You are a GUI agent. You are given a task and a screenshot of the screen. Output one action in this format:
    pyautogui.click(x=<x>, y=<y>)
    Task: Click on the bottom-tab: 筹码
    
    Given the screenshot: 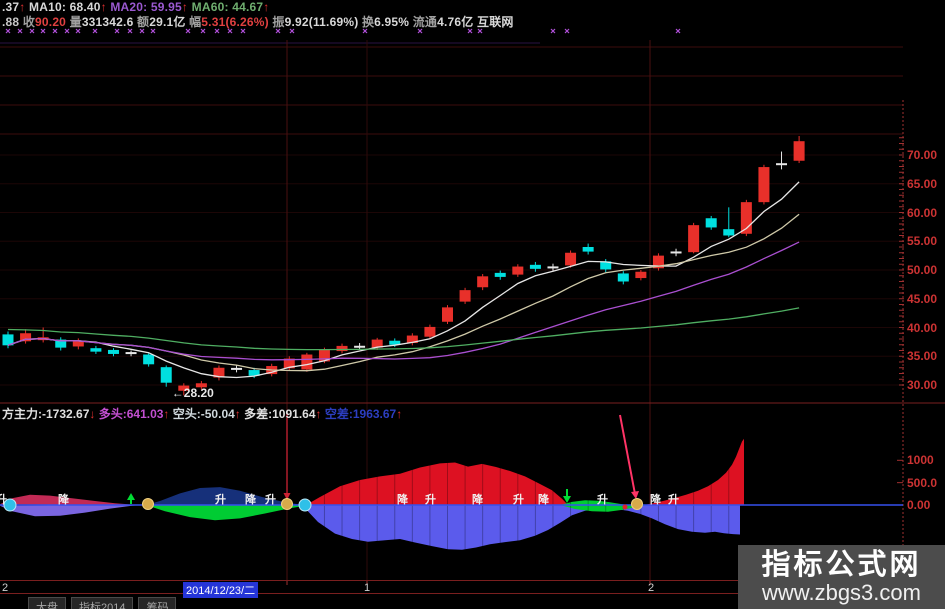 What is the action you would take?
    pyautogui.click(x=157, y=603)
    